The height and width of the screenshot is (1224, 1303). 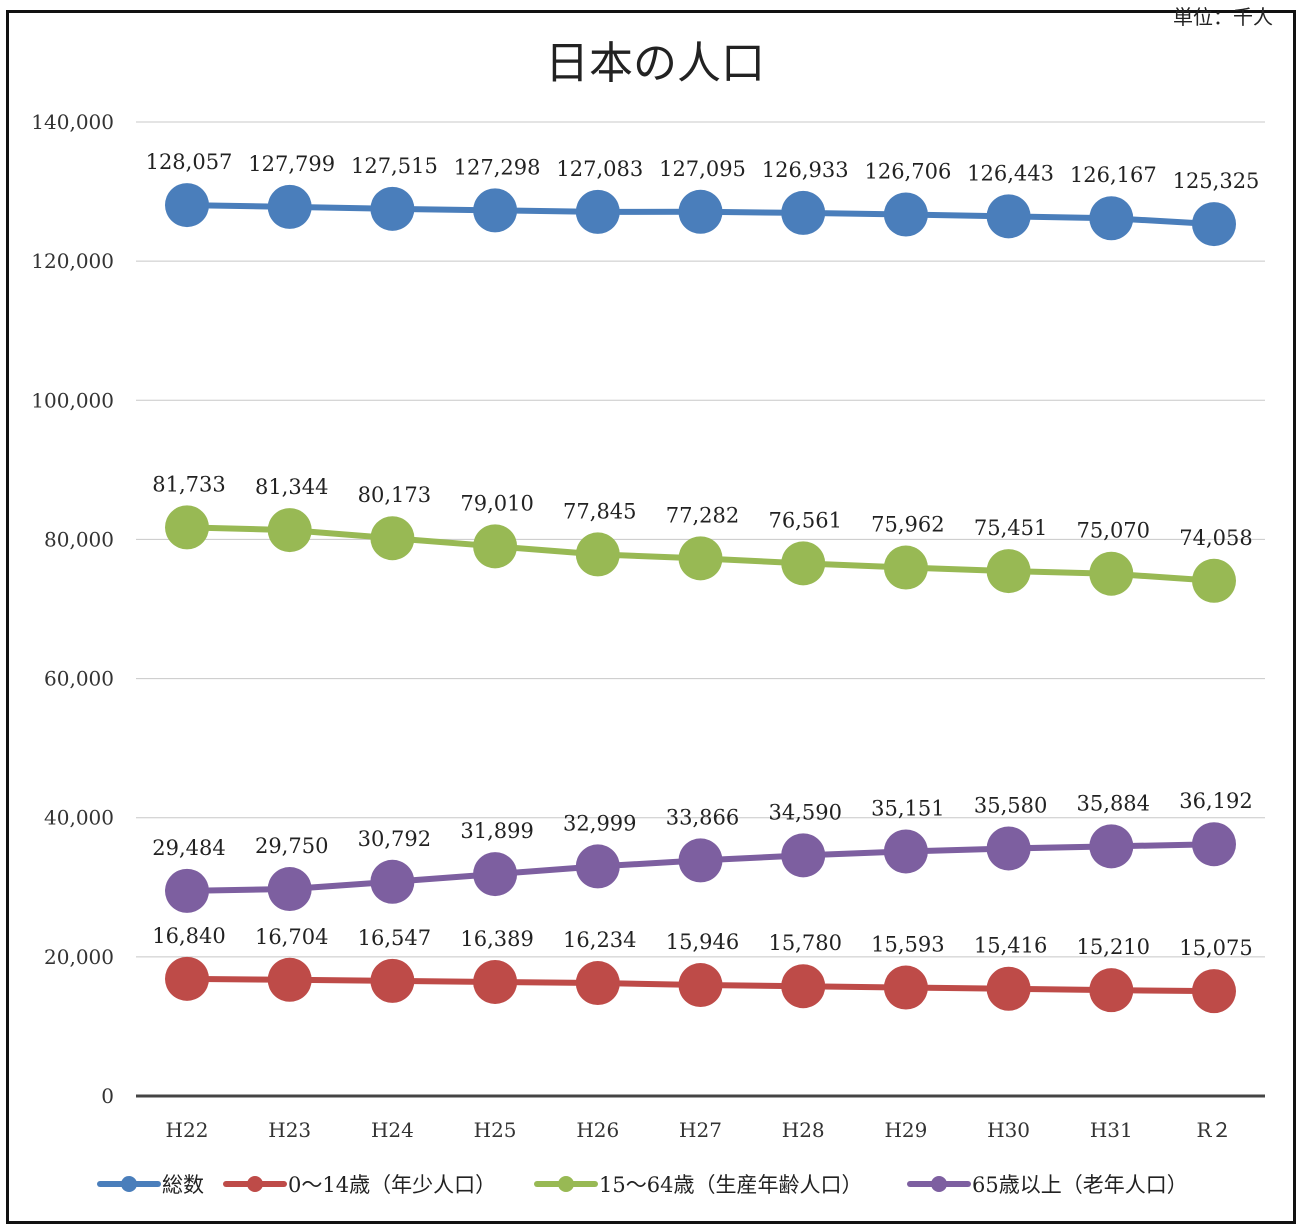 I want to click on data-label: 126,443, so click(x=1010, y=173).